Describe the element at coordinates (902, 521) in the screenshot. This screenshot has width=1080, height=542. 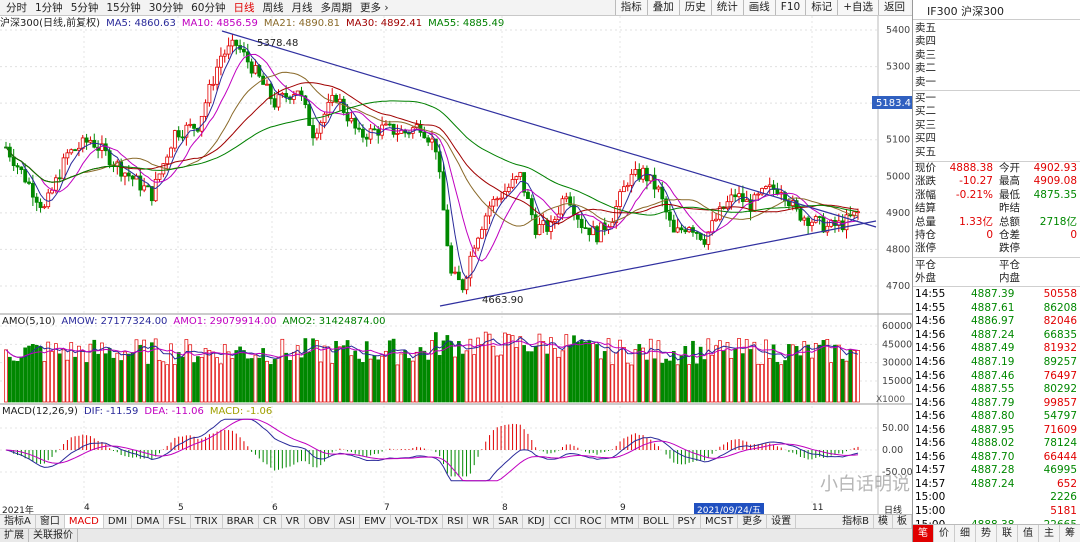
I see `right-tab-2: 板` at that location.